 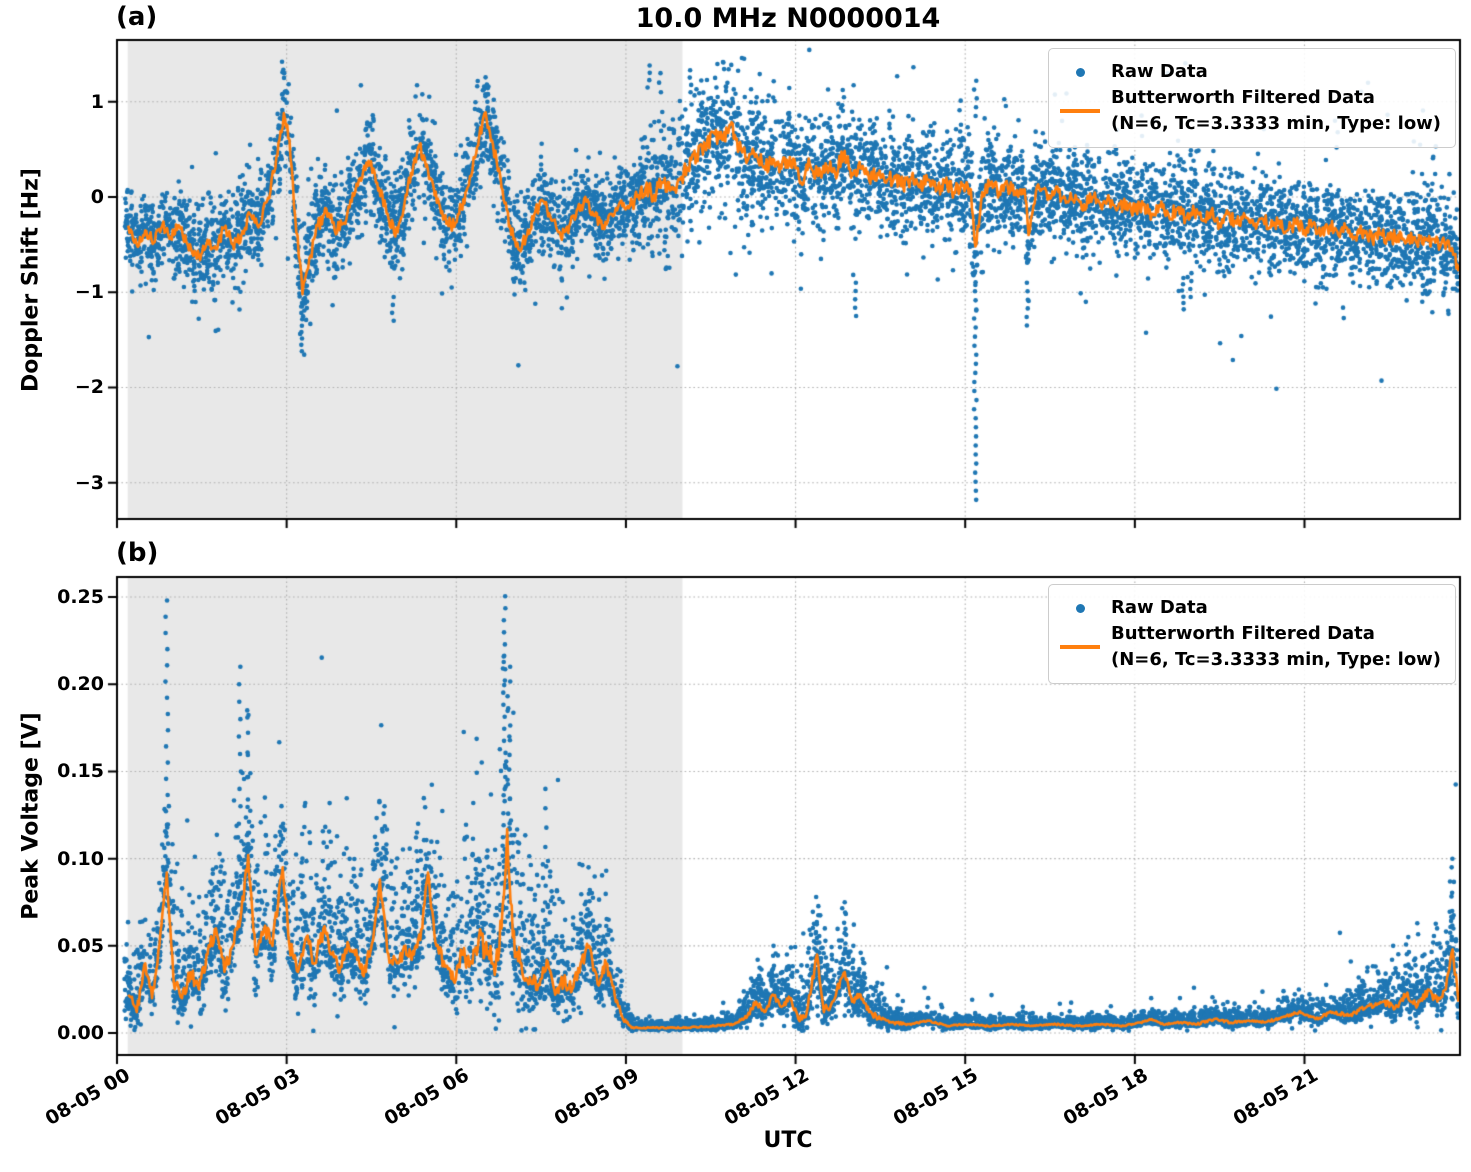 I want to click on panel-a-label: (a), so click(x=137, y=17).